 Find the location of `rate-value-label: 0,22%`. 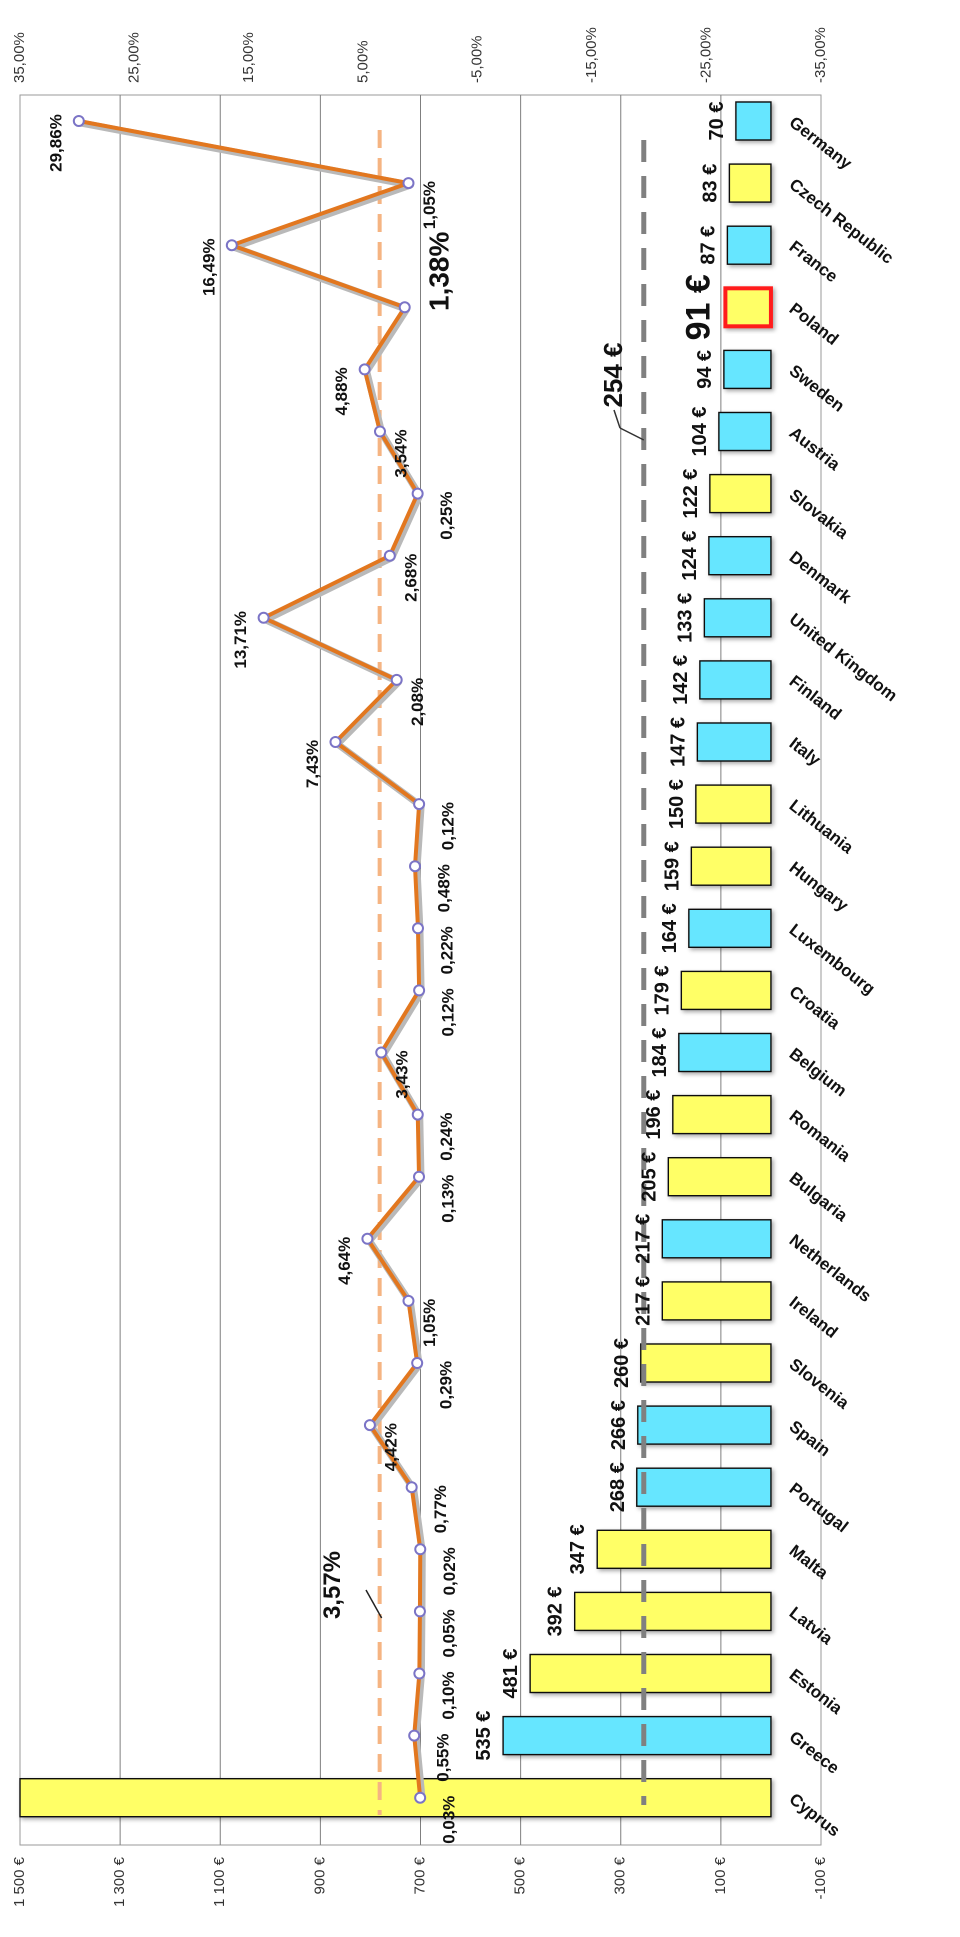

rate-value-label: 0,22% is located at coordinates (446, 950).